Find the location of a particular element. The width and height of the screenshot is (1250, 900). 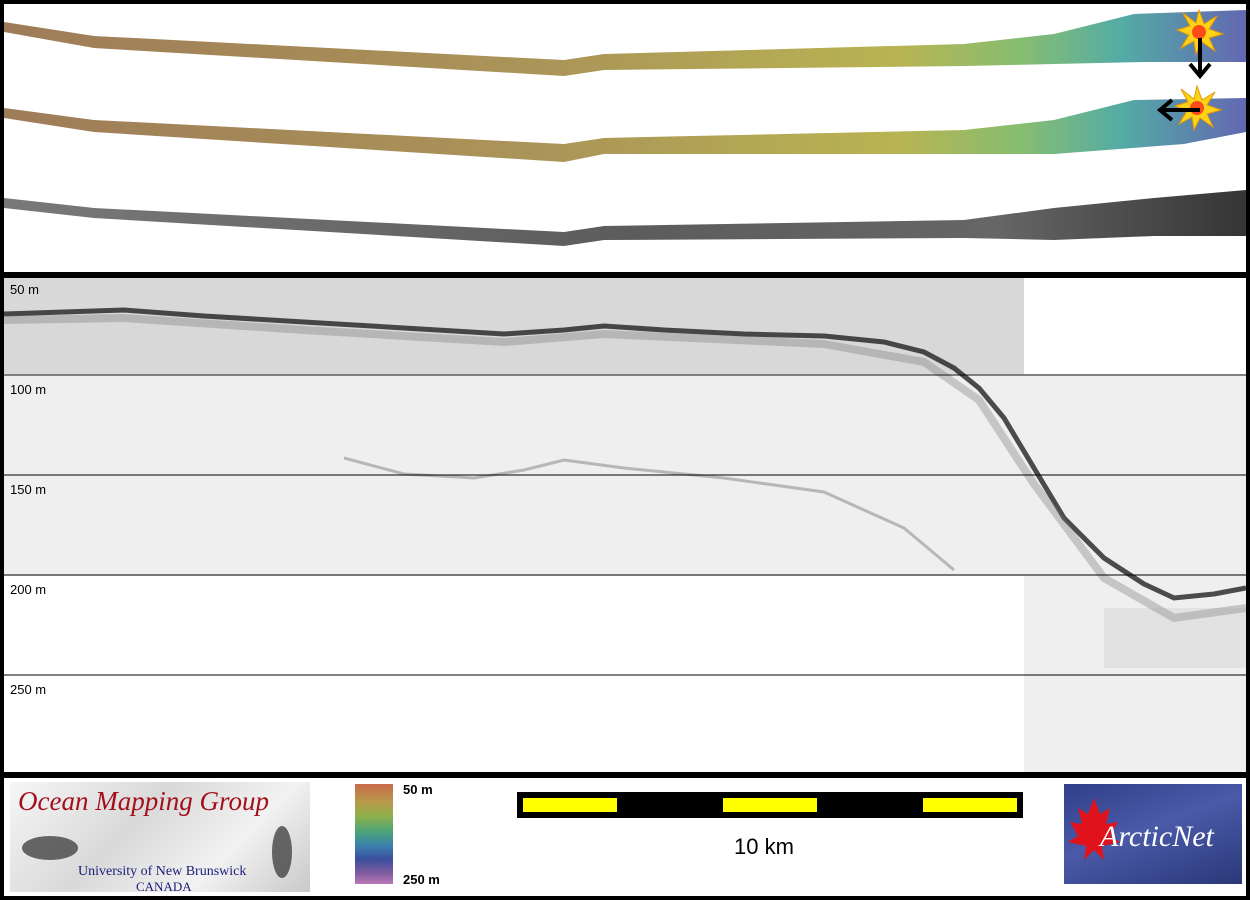

depth-label-150: 150 m is located at coordinates (28, 489).